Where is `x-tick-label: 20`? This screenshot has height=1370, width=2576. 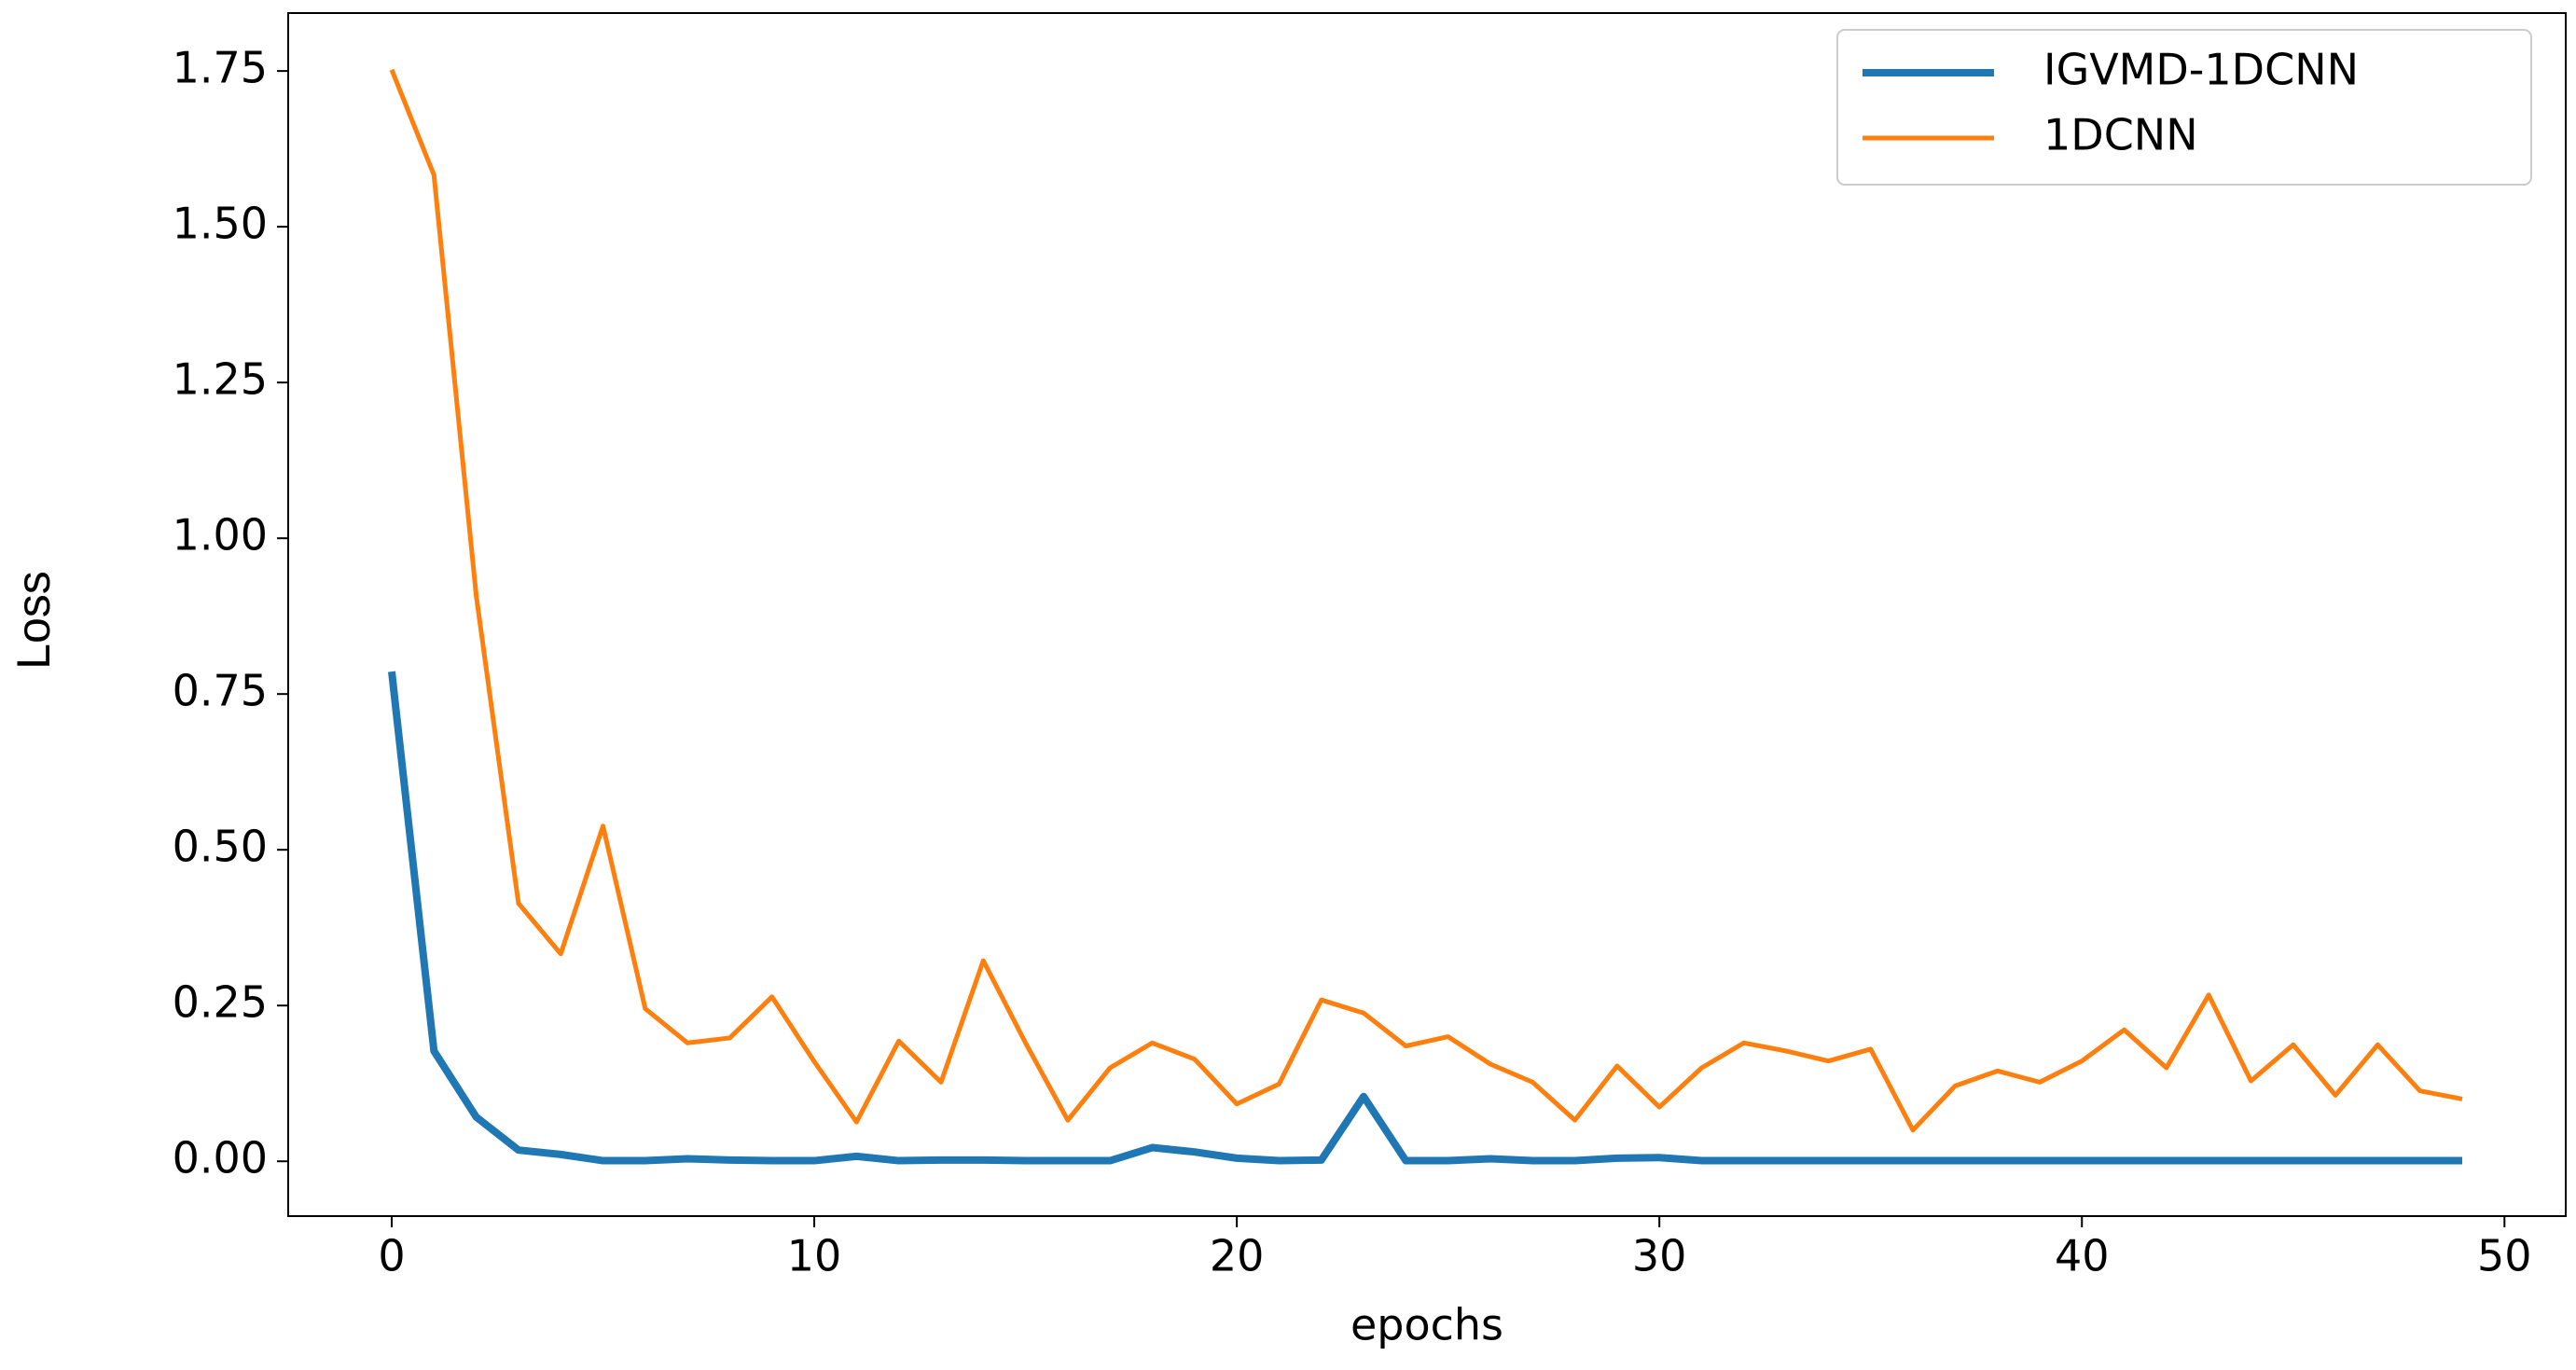 x-tick-label: 20 is located at coordinates (1237, 1256).